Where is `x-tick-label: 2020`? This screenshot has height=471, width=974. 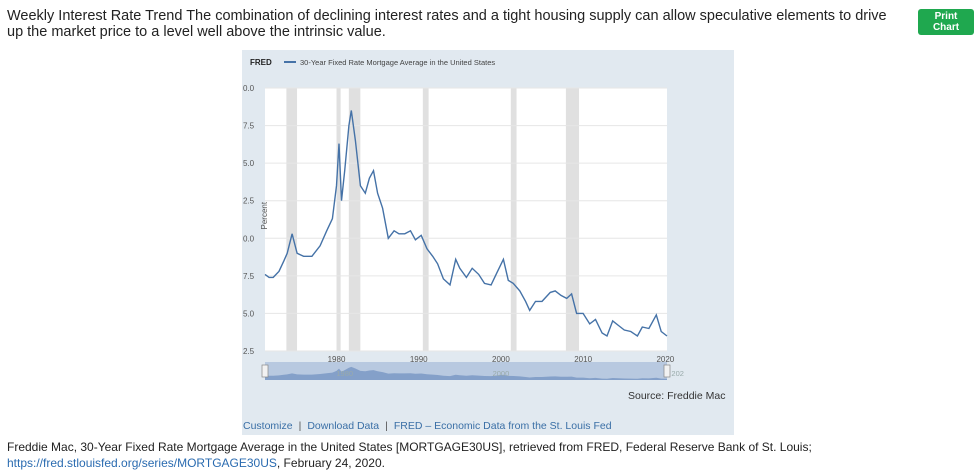 x-tick-label: 2020 is located at coordinates (665, 359).